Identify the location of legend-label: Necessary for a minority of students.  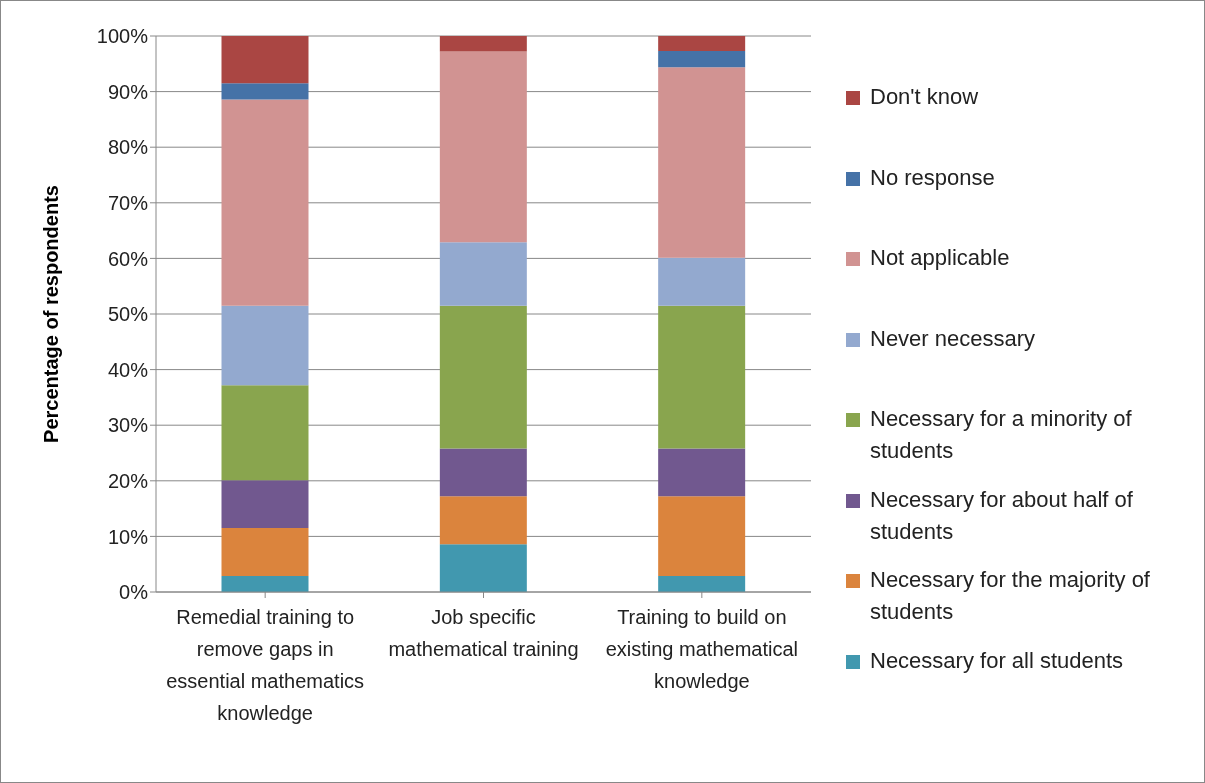
(1001, 435).